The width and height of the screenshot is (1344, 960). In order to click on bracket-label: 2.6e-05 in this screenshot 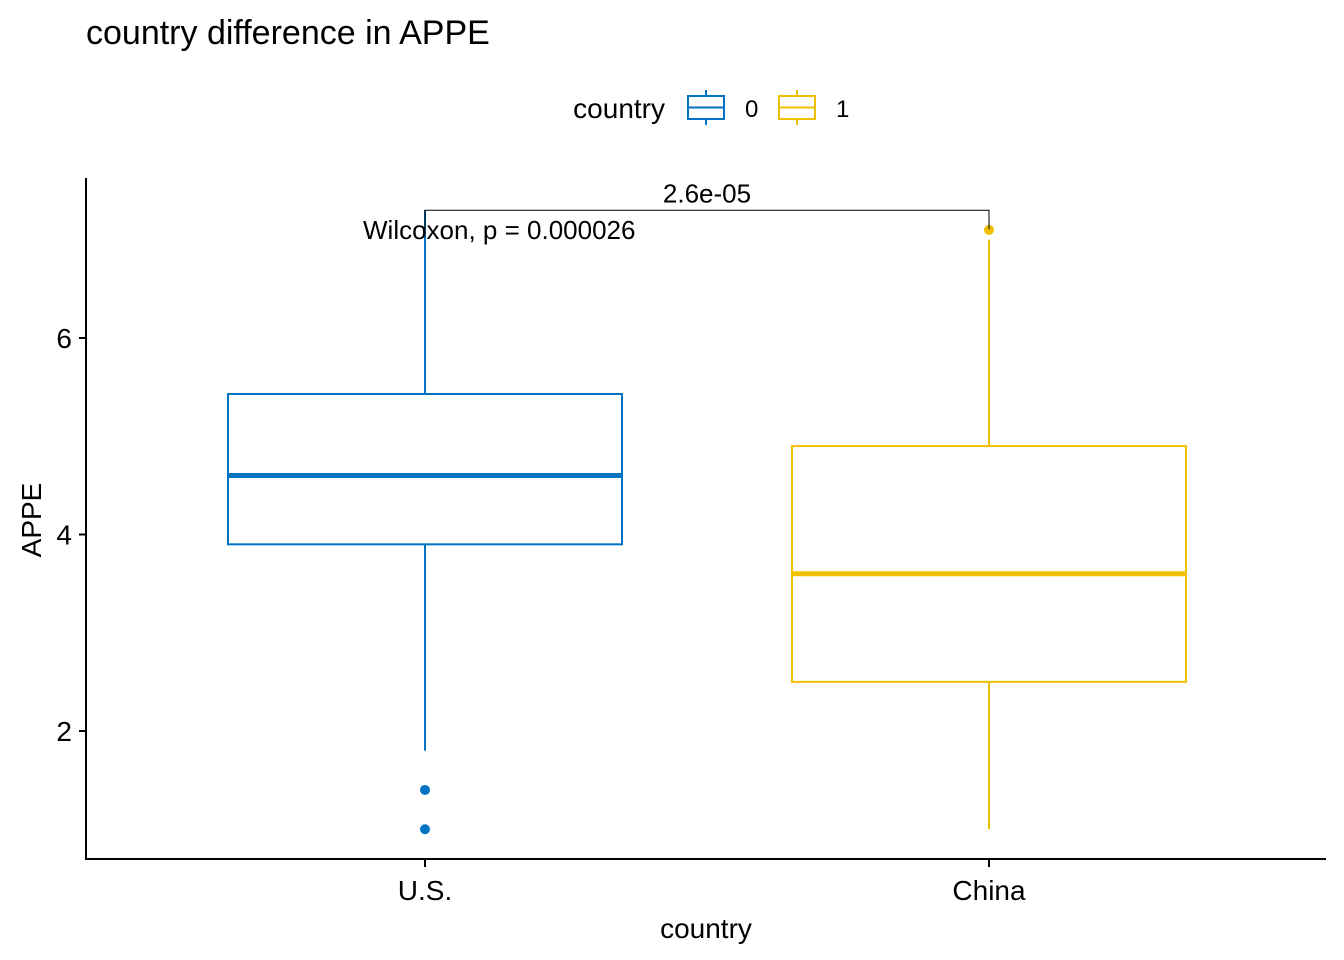, I will do `click(707, 193)`.